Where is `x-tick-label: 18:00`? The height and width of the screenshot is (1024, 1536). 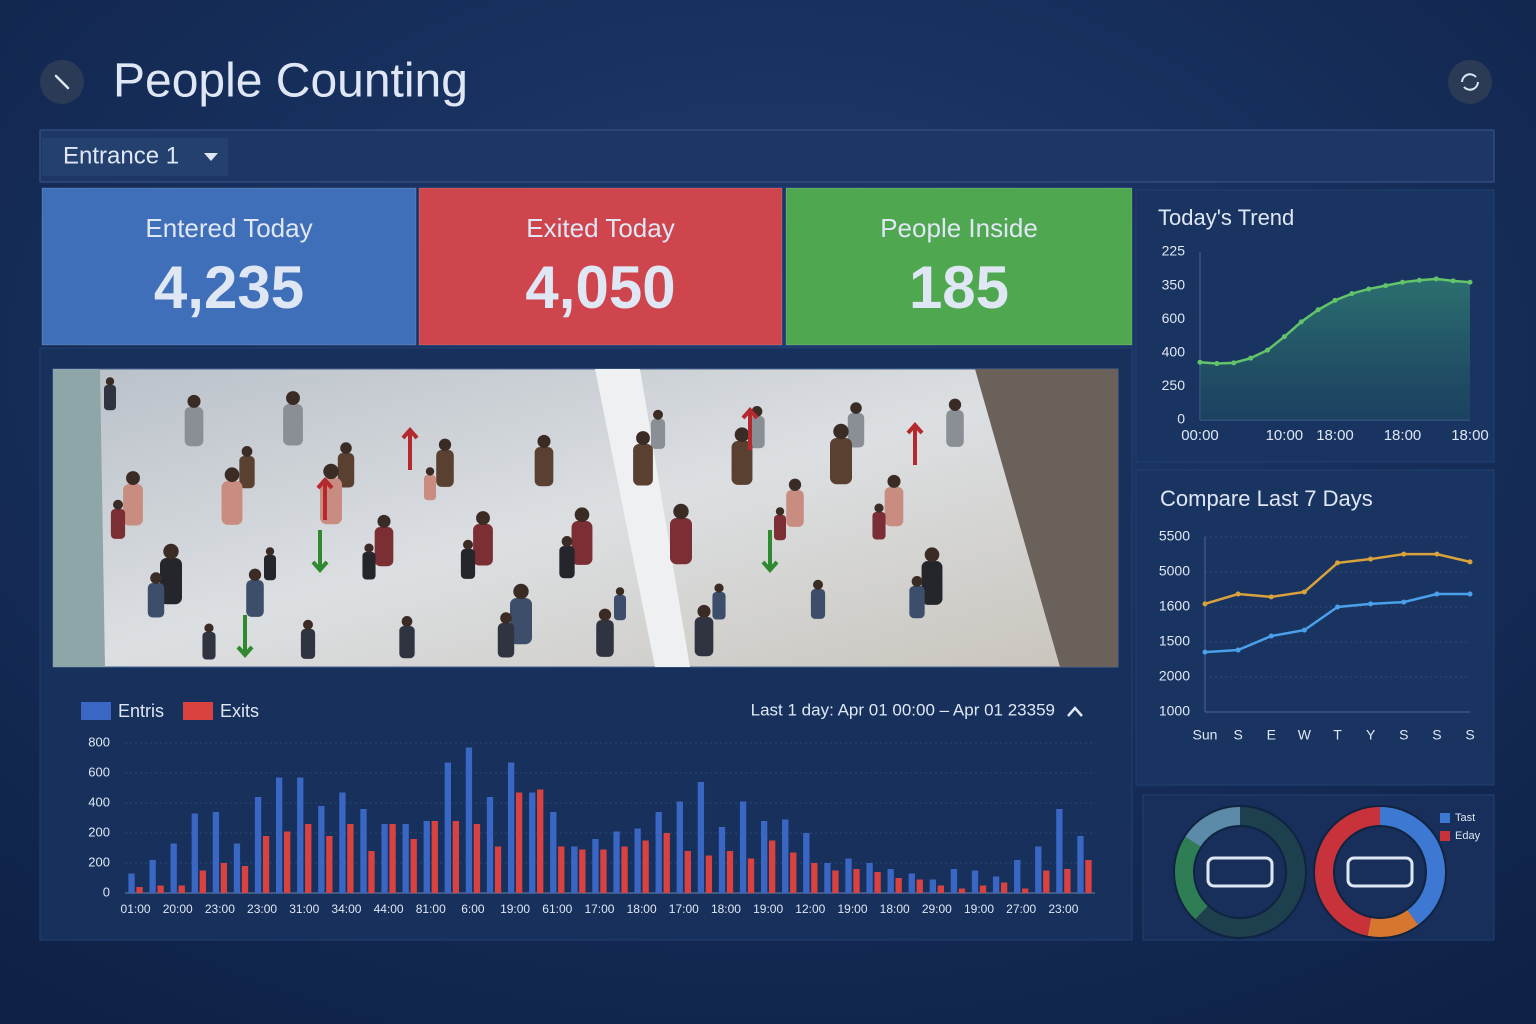 x-tick-label: 18:00 is located at coordinates (1335, 435).